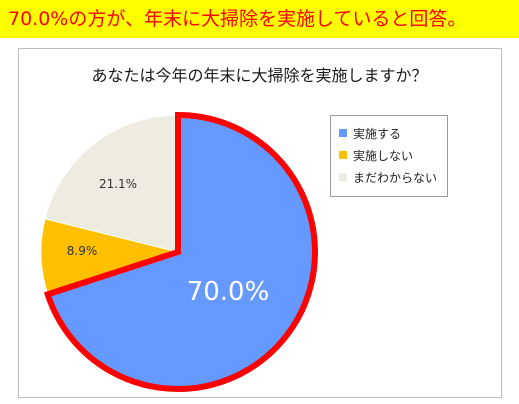  Describe the element at coordinates (395, 177) in the screenshot. I see `legend-label: まだわからない` at that location.